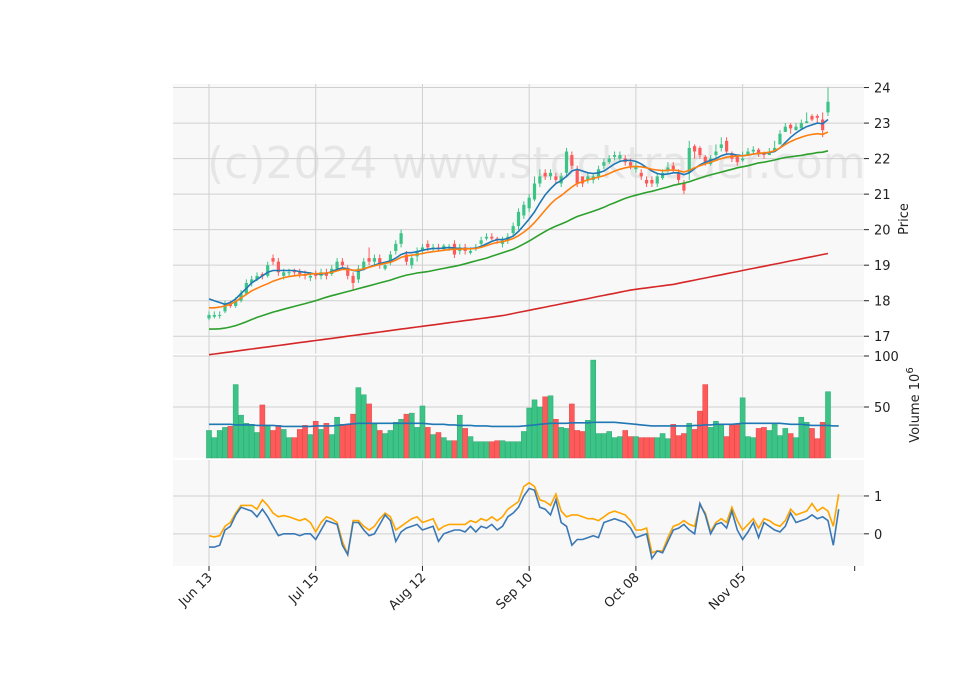 The image size is (960, 690). Describe the element at coordinates (524, 424) in the screenshot. I see `volume-ma-line` at that location.